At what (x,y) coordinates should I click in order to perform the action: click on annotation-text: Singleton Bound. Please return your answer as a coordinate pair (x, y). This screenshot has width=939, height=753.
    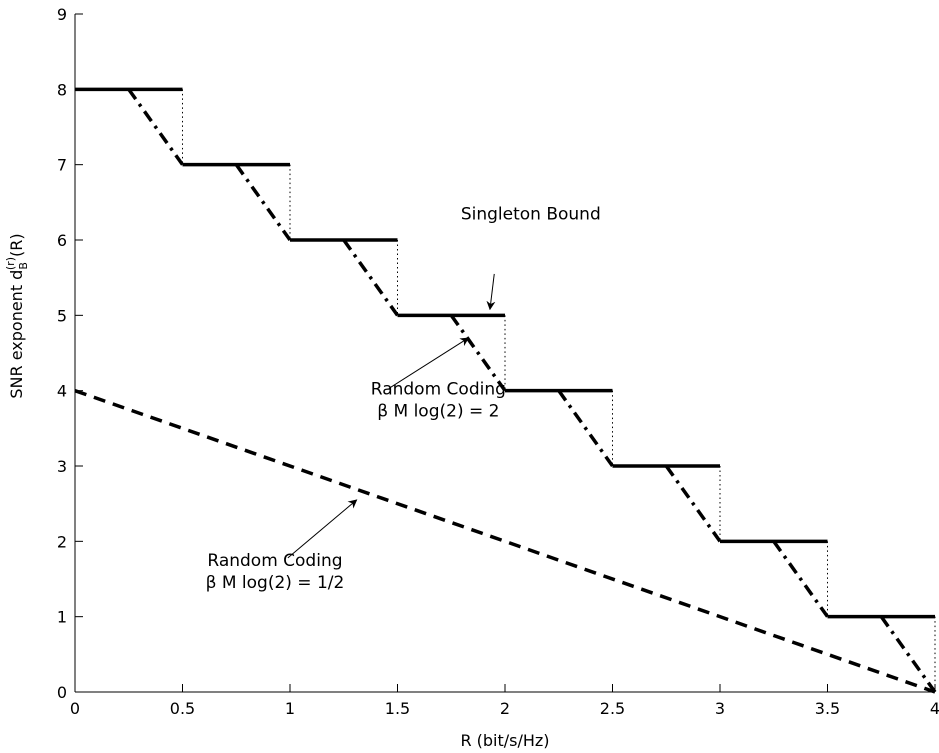
    Looking at the image, I should click on (531, 215).